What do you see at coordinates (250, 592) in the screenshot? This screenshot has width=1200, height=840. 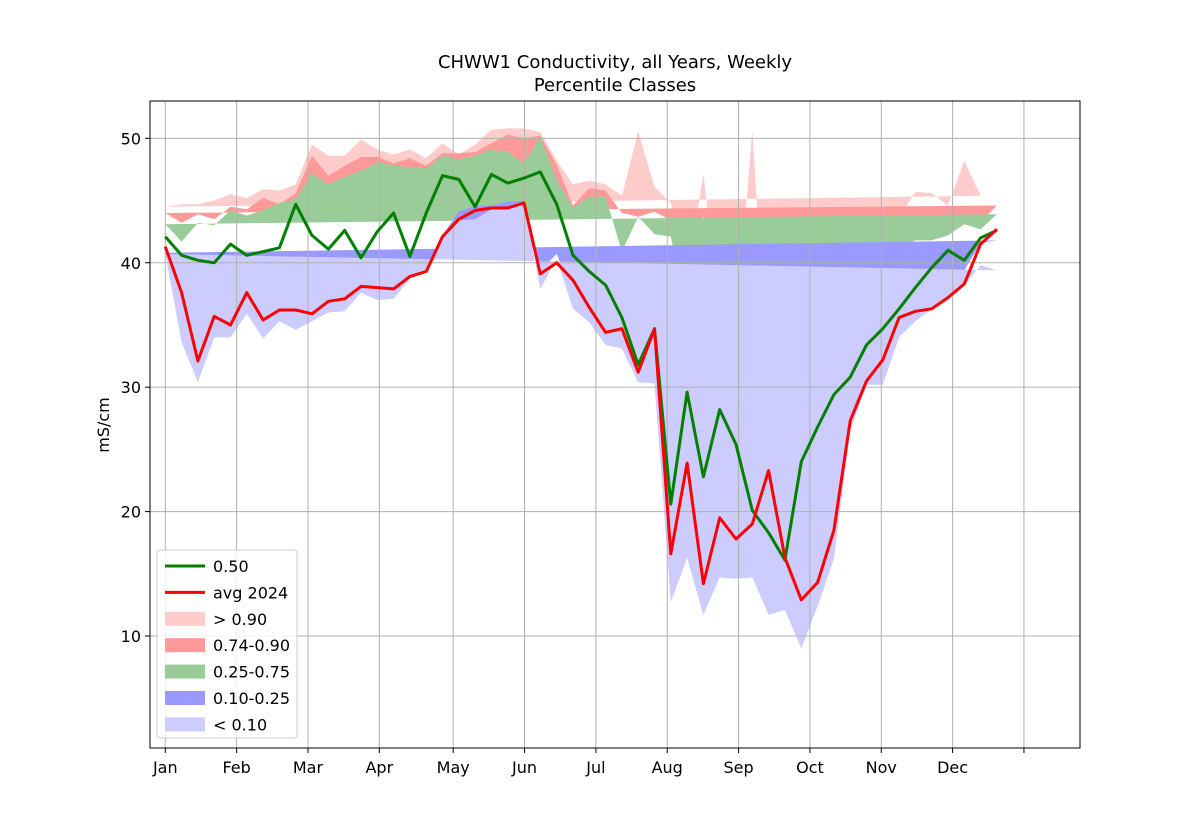 I see `legend-label: avg 2024` at bounding box center [250, 592].